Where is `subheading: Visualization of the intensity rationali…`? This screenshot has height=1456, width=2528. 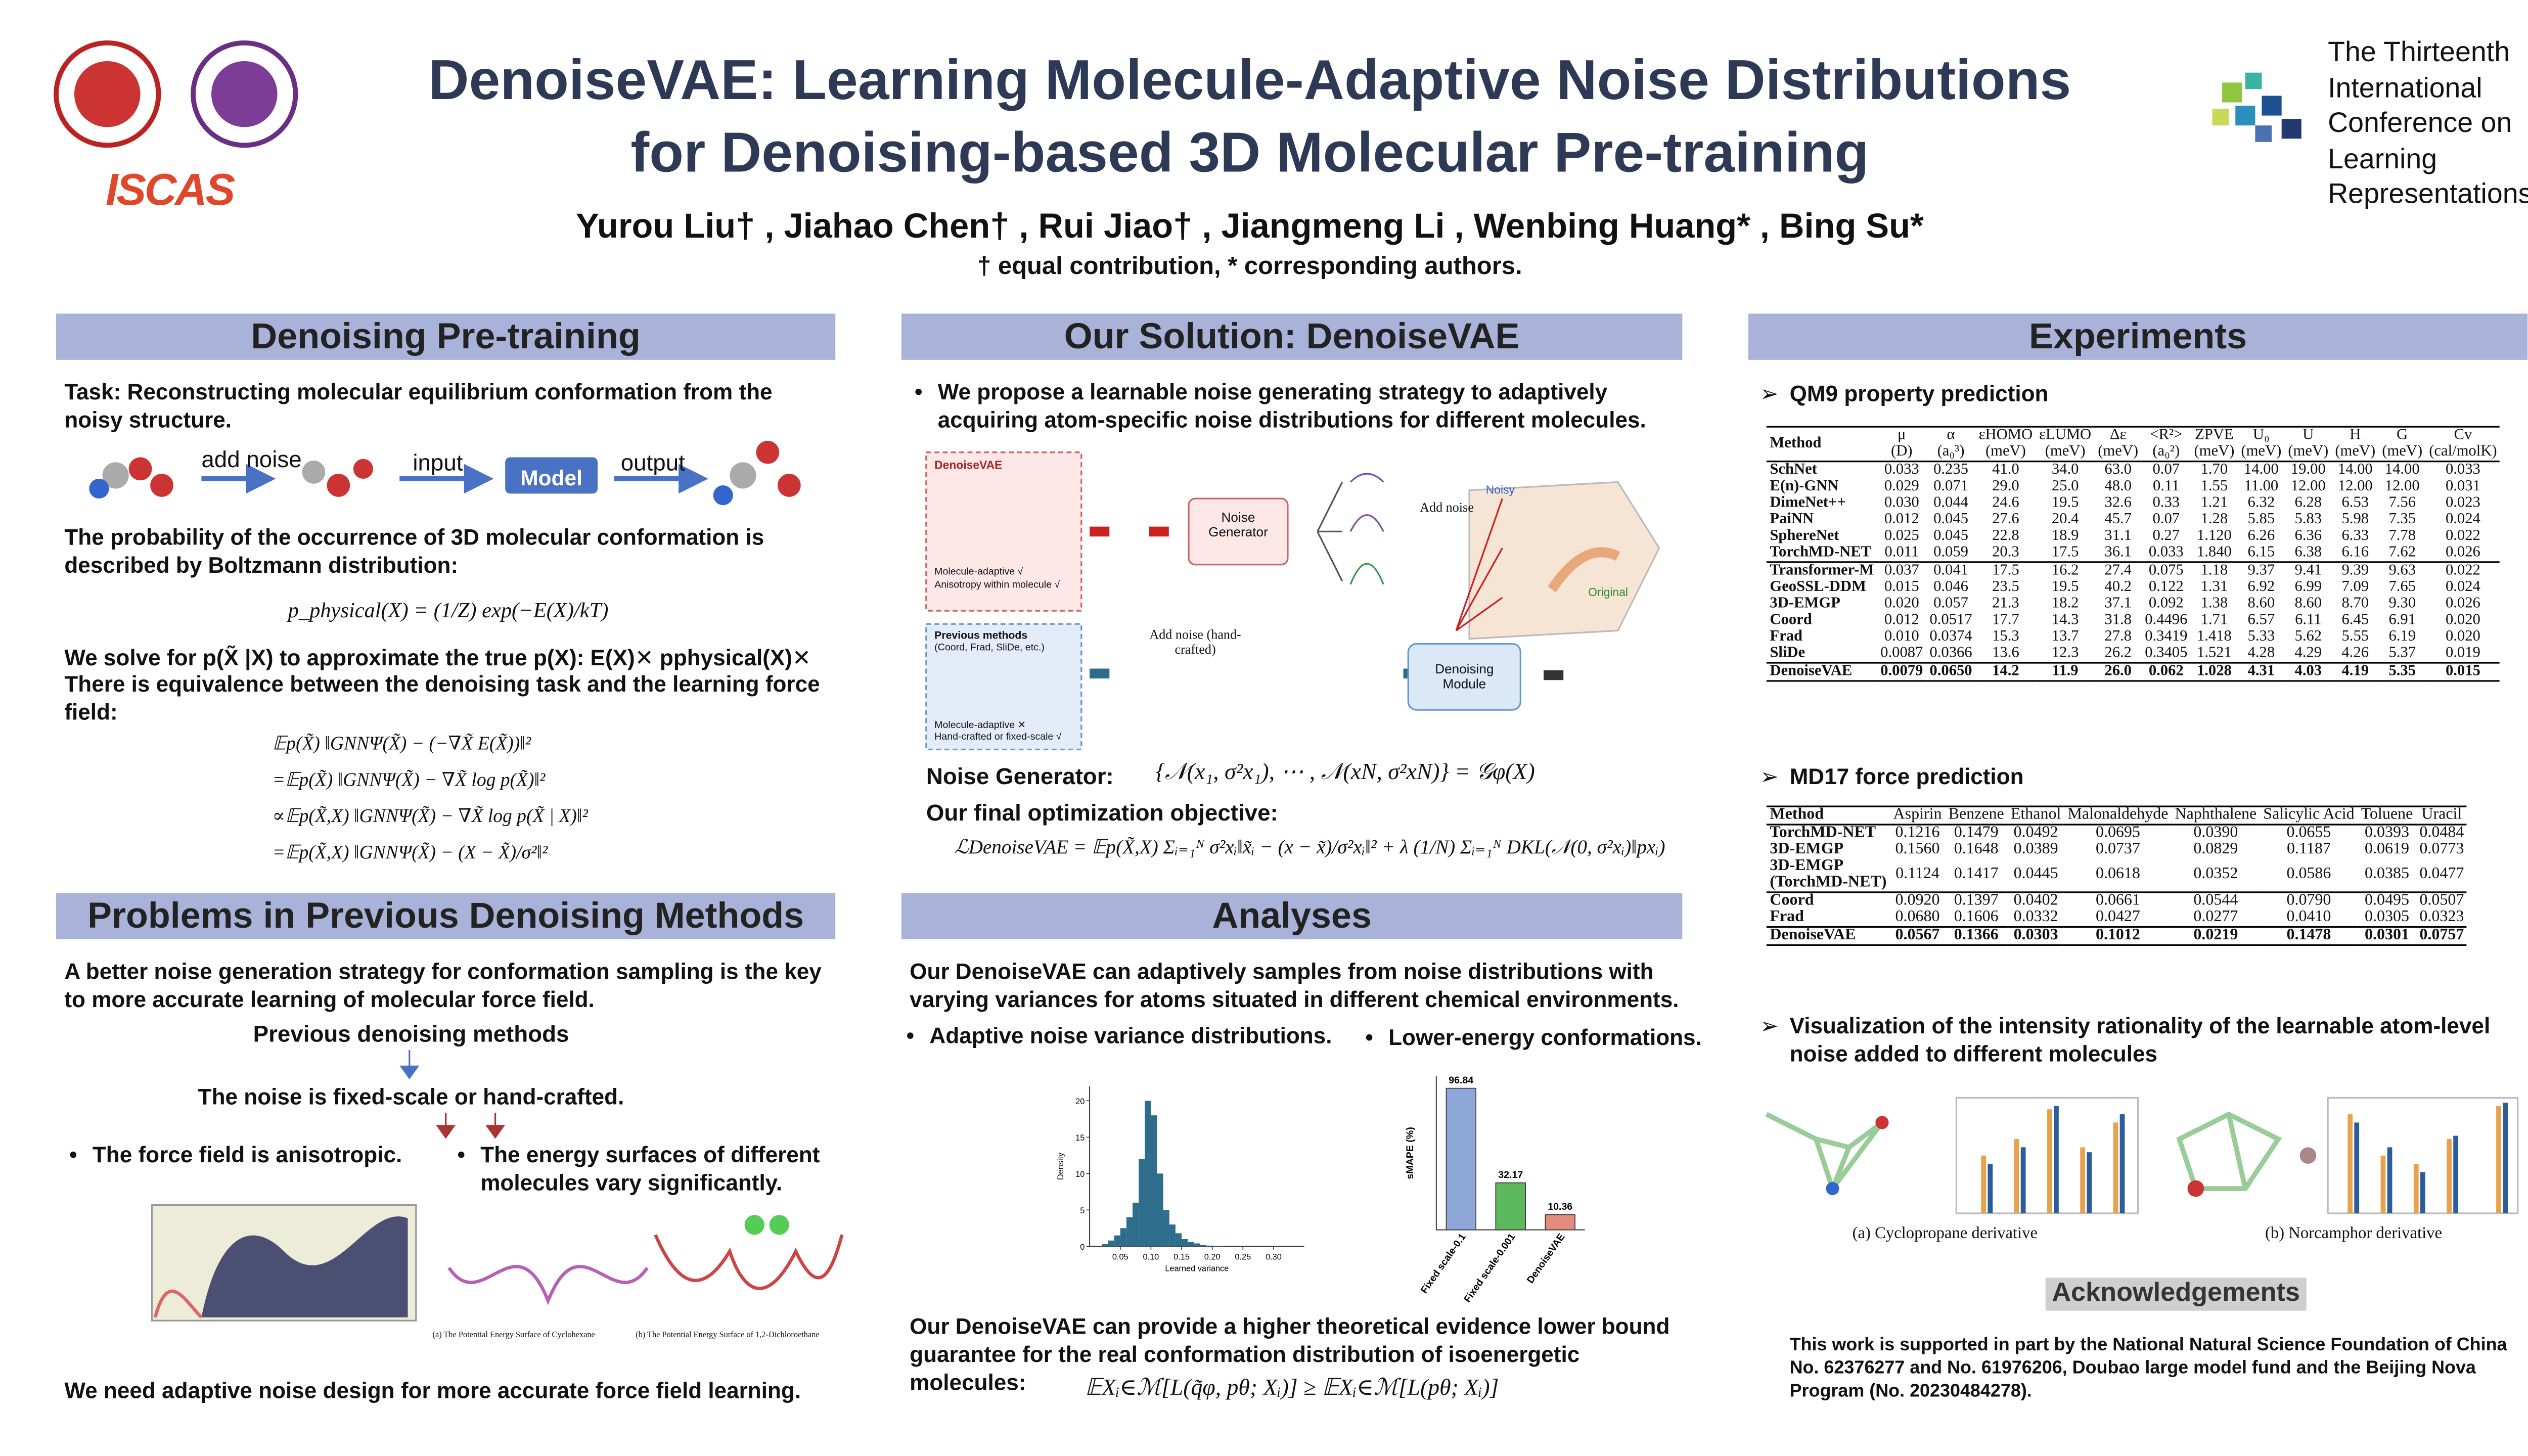
subheading: Visualization of the intensity rationali… is located at coordinates (2144, 1040).